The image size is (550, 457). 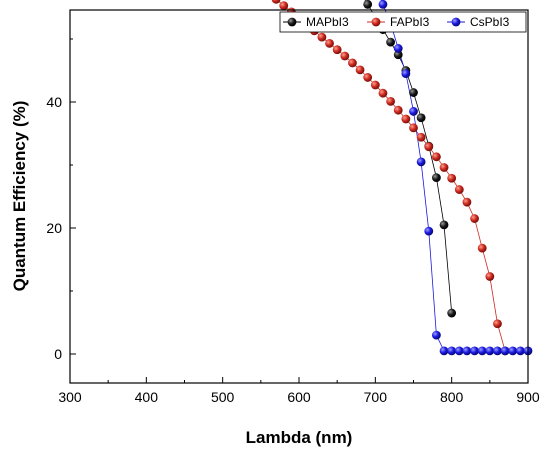 I want to click on y-axis-title: Quantum Efficiency (%), so click(x=19, y=196).